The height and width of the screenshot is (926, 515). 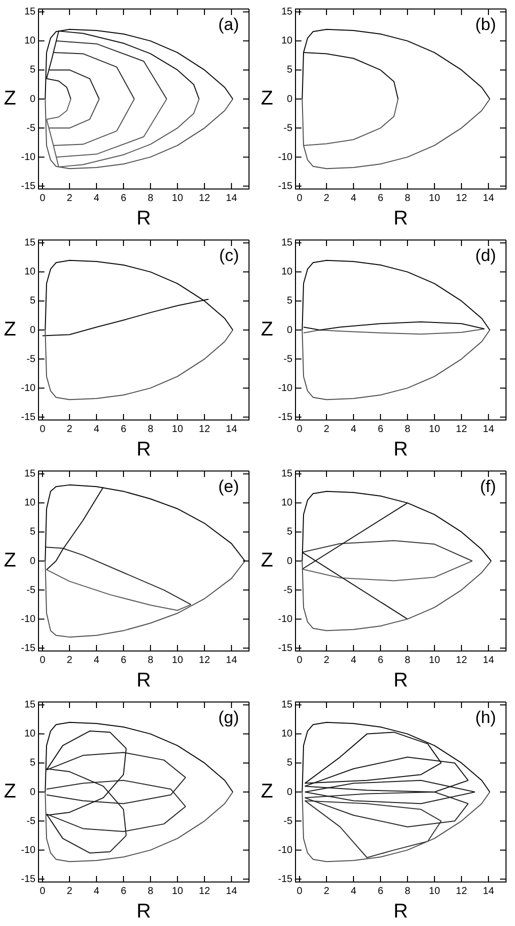 What do you see at coordinates (228, 24) in the screenshot?
I see `annotation: (a)` at bounding box center [228, 24].